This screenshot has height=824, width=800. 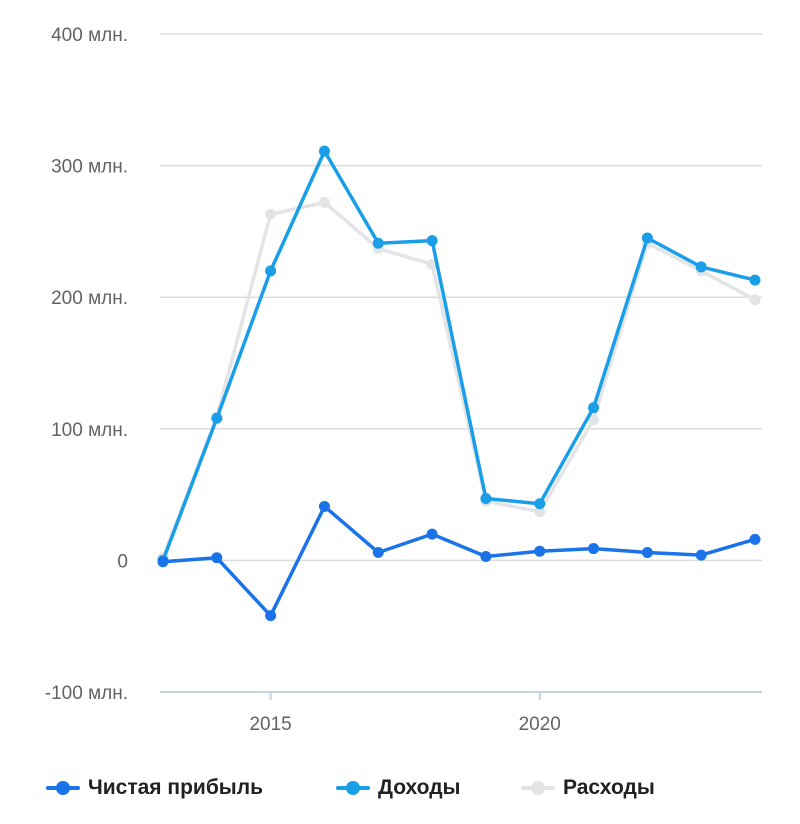 What do you see at coordinates (89, 35) in the screenshot?
I see `y-tick-label: 400 млн.` at bounding box center [89, 35].